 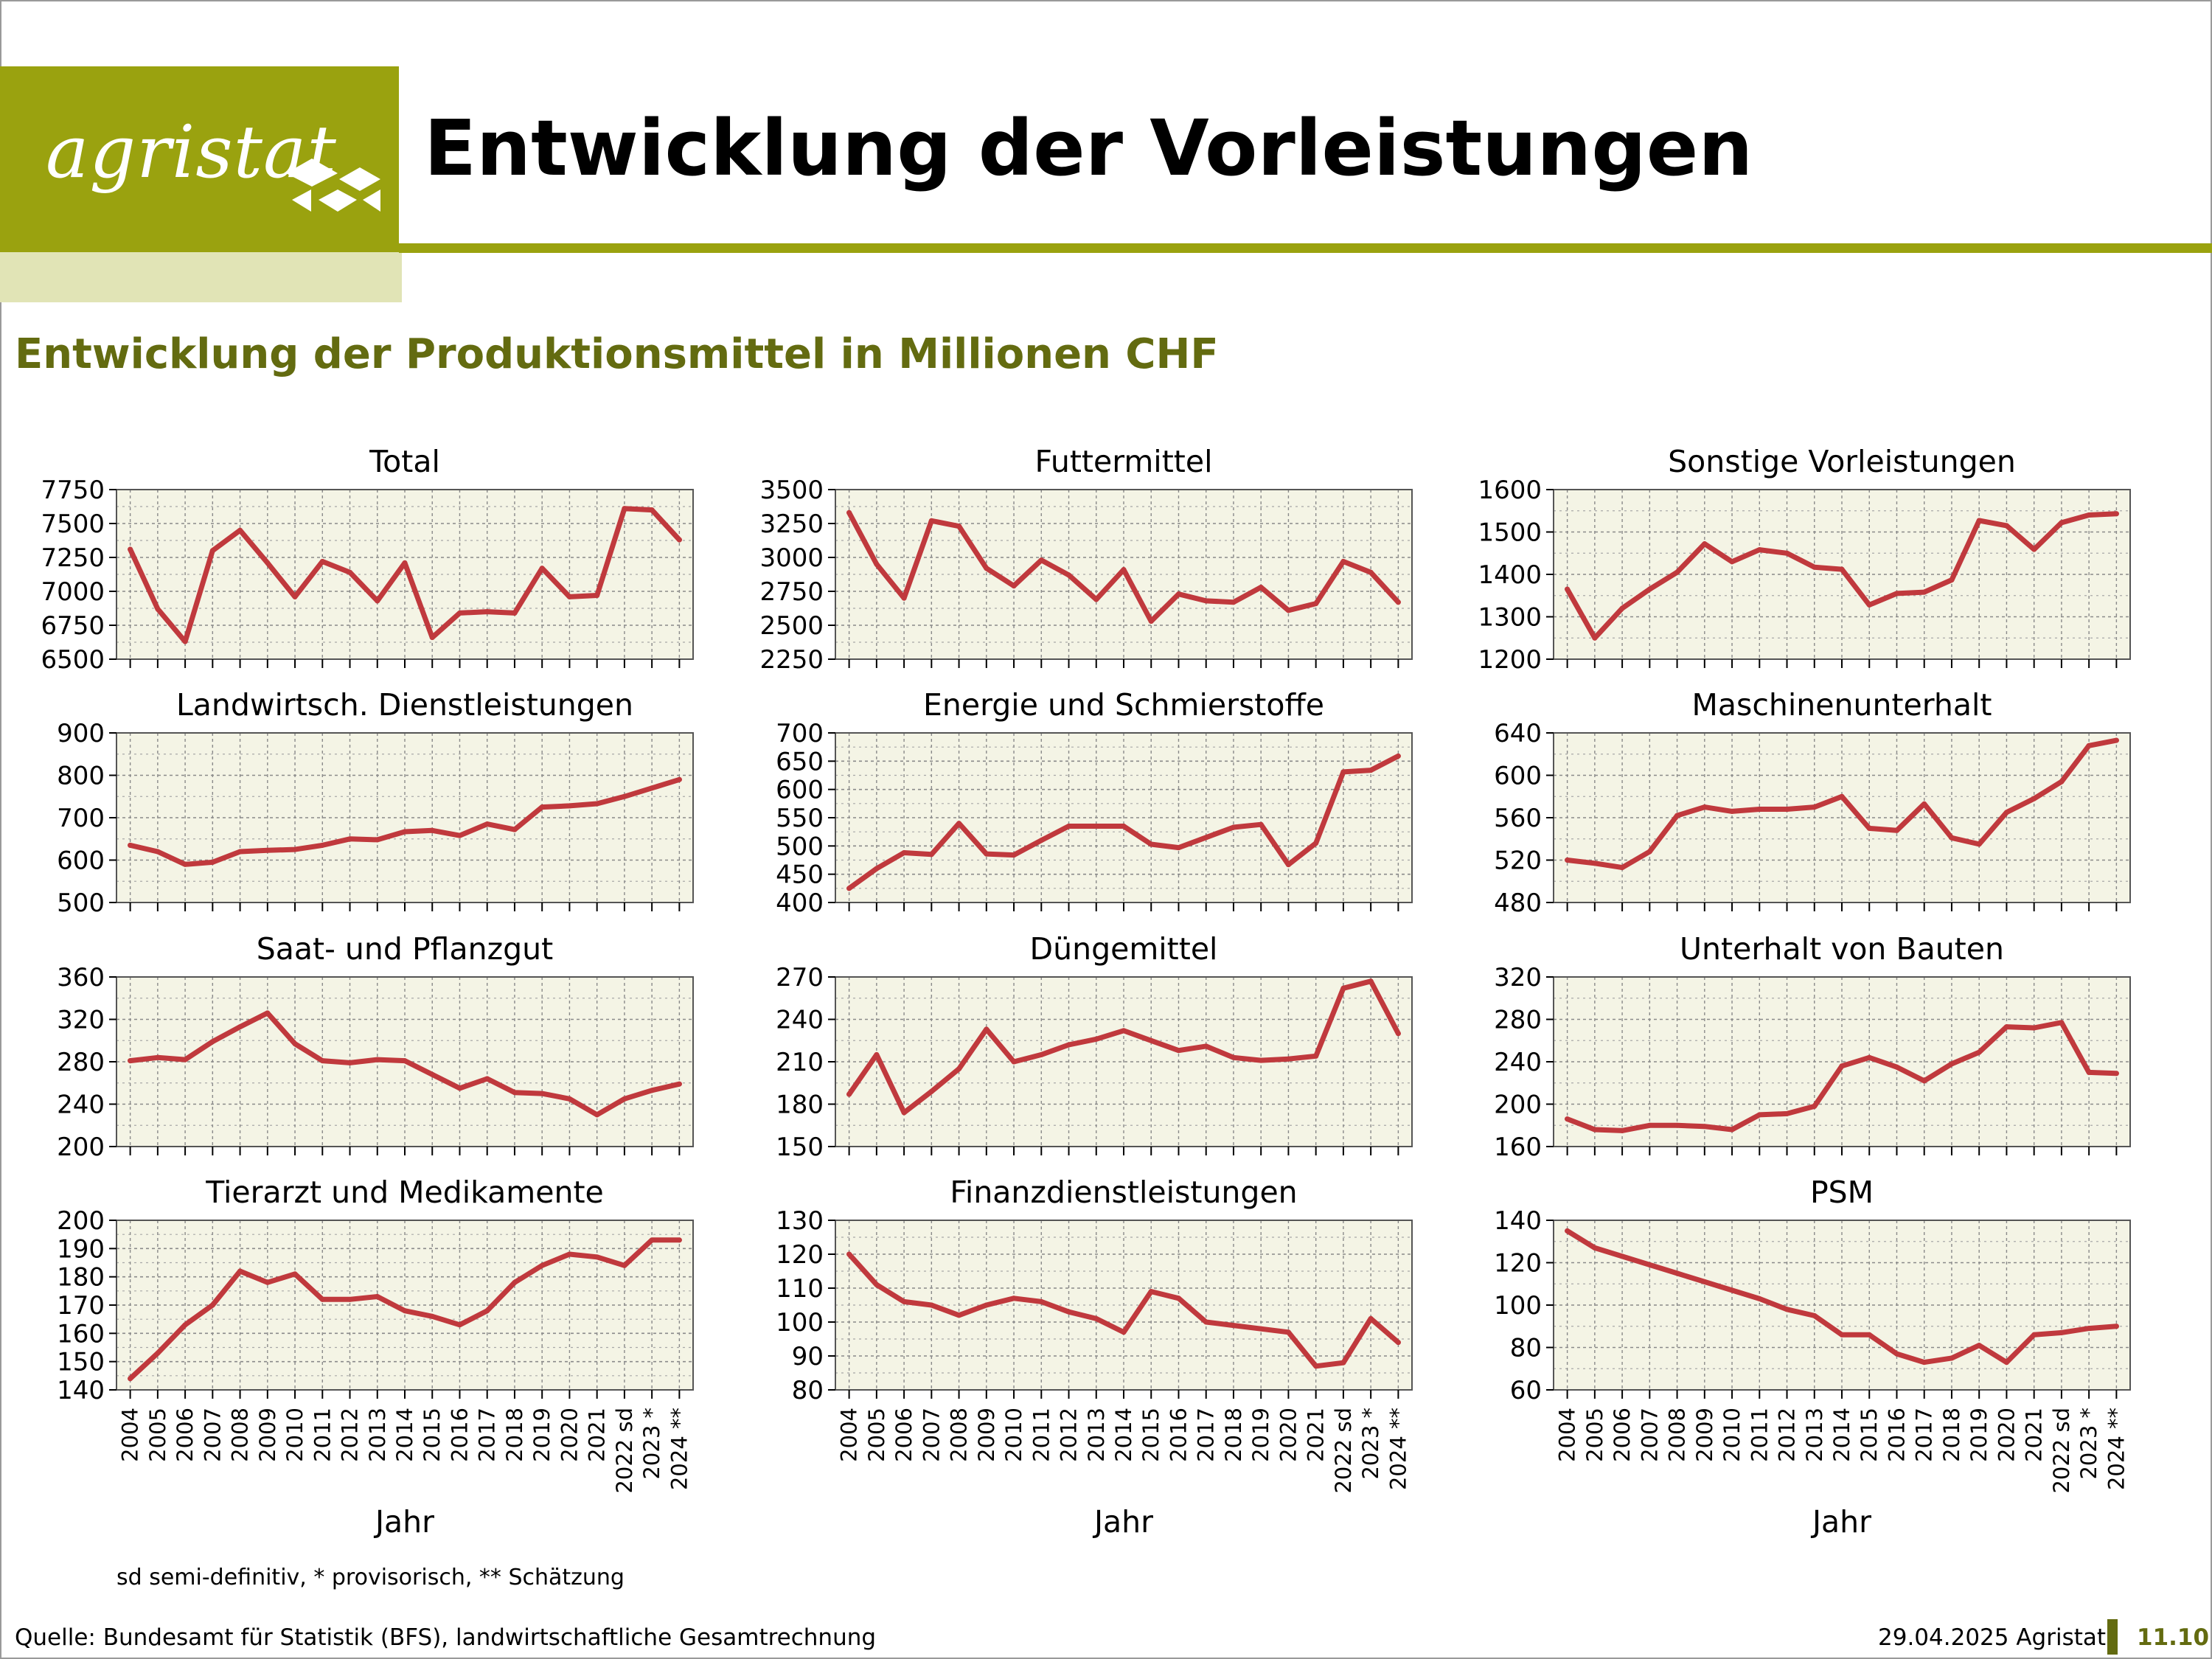 I want to click on y-tick-label: 1400, so click(x=1510, y=575).